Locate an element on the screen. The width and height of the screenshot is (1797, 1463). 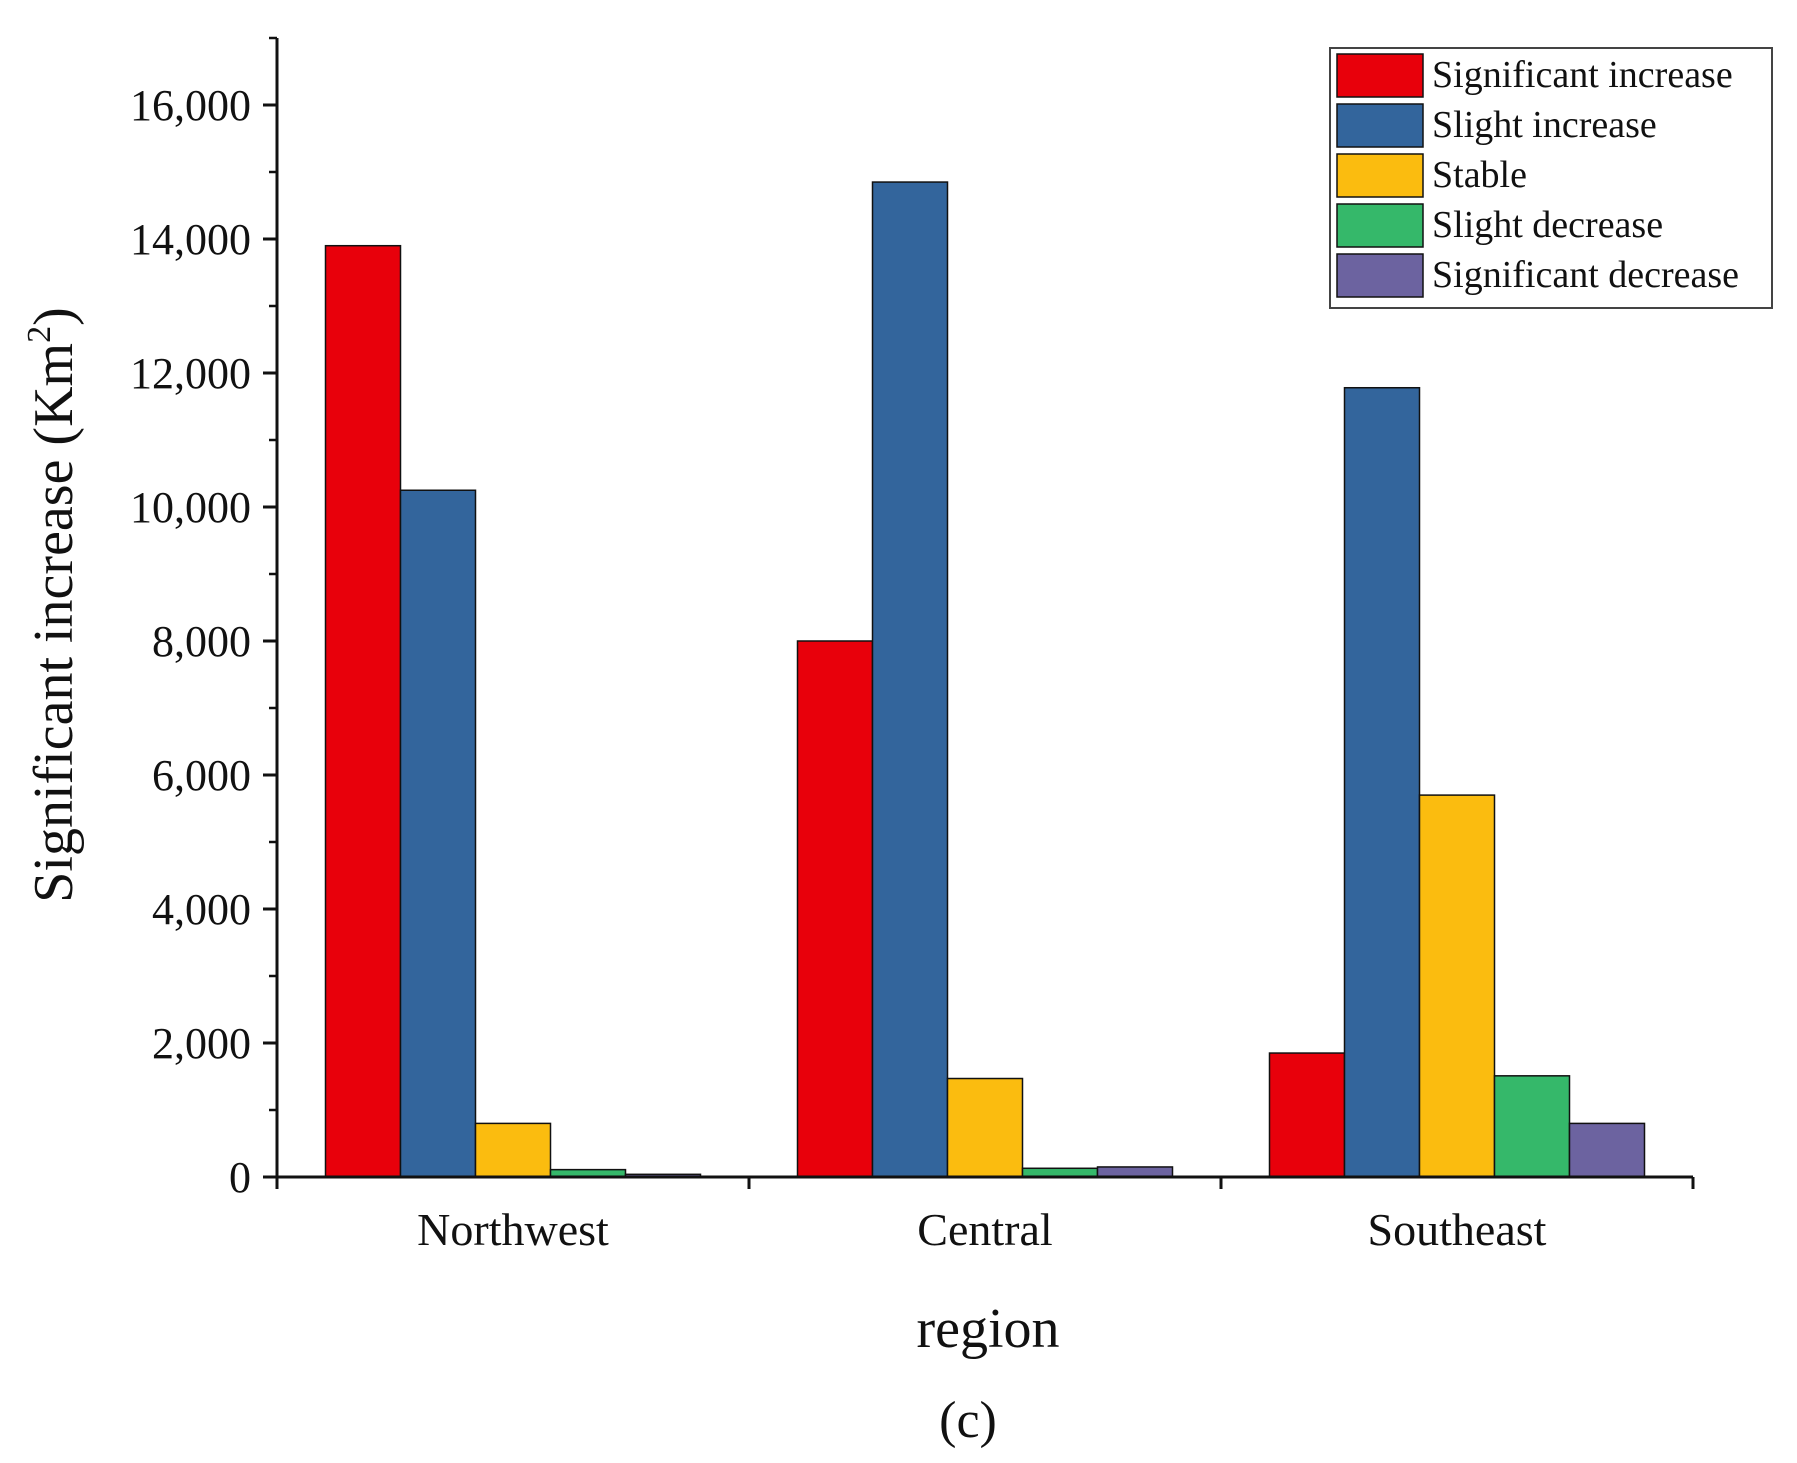
x-category-label: Northwest is located at coordinates (513, 1229).